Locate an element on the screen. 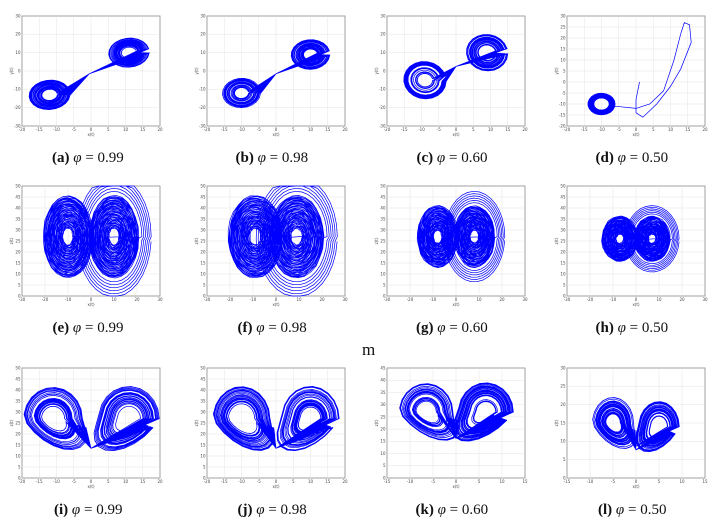 Image resolution: width=721 pixels, height=529 pixels. x-tick-label: 20 is located at coordinates (160, 129).